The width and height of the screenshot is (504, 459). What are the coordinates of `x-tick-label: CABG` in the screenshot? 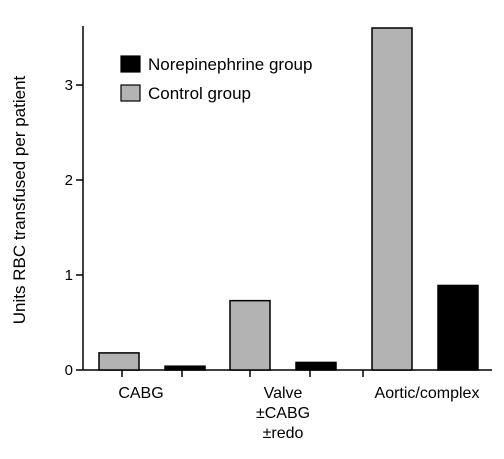 It's located at (140, 393).